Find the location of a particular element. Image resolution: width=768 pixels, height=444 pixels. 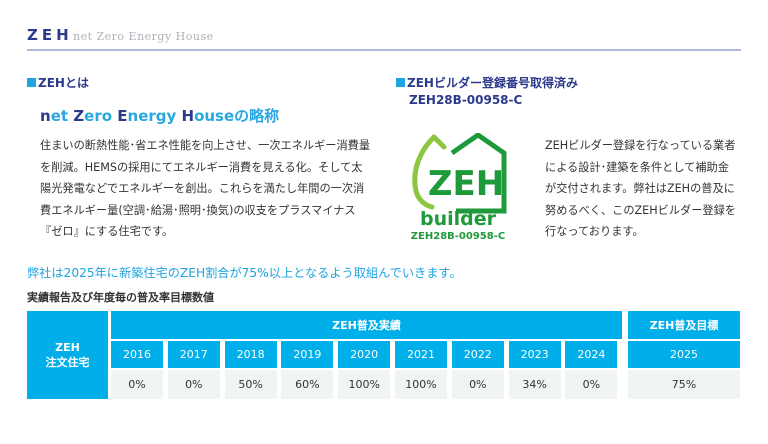

paragraph-line: ZEHビルダー登録を行なっている業者 is located at coordinates (640, 145).